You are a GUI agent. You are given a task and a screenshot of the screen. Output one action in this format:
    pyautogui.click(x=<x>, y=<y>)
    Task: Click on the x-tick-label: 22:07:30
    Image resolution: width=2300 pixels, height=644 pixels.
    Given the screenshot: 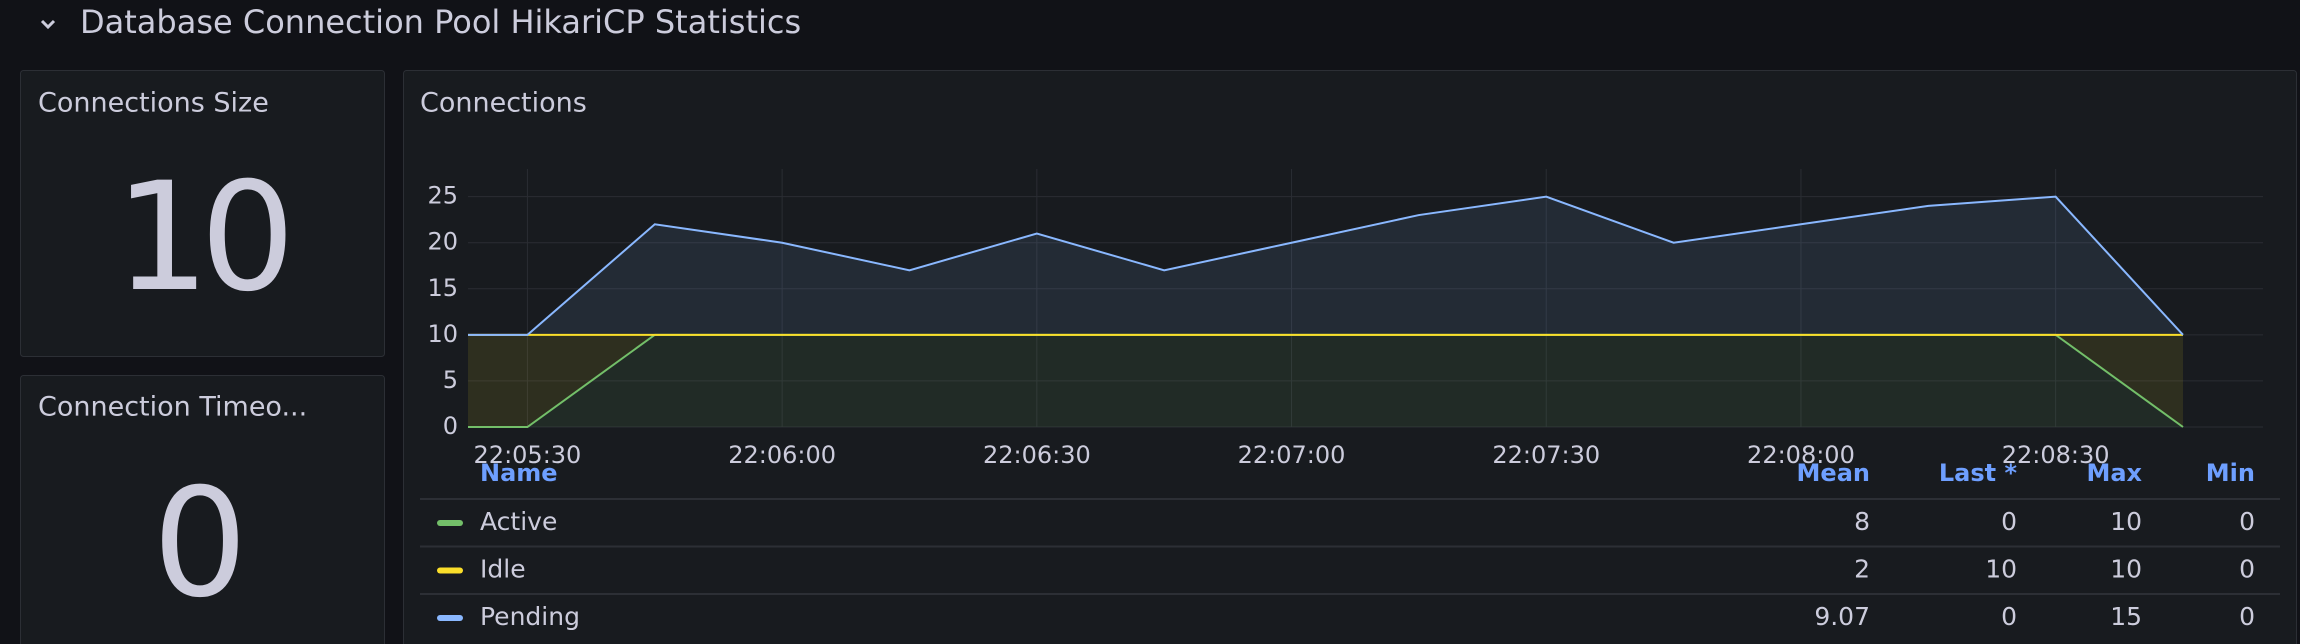 What is the action you would take?
    pyautogui.click(x=1546, y=455)
    